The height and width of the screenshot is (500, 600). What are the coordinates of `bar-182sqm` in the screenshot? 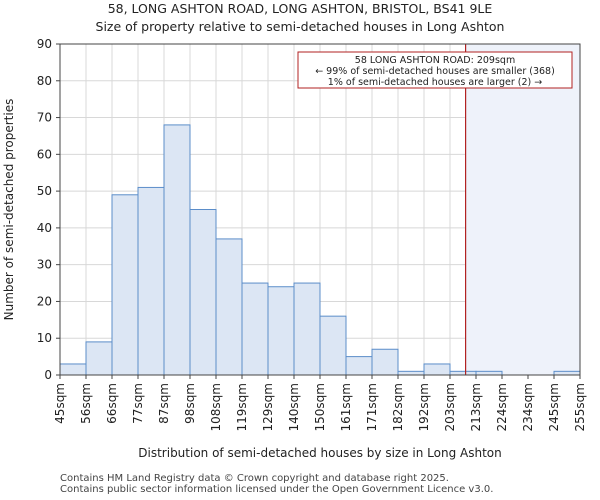 It's located at (411, 373).